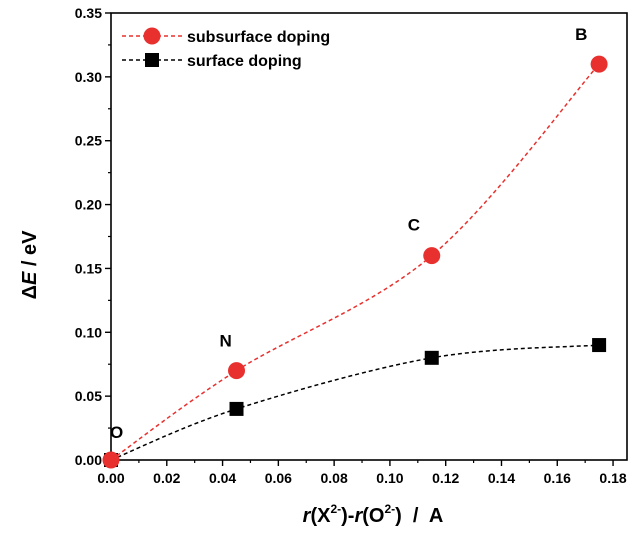 This screenshot has width=639, height=535. What do you see at coordinates (362, 473) in the screenshot?
I see `x-ticks: 0.00 0.02 0.04 0.06 0.08 0.10 0.12 0.14 0.16 0.18` at bounding box center [362, 473].